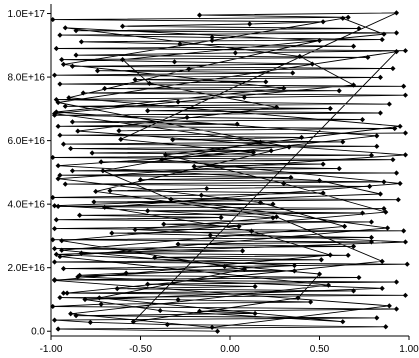 The width and height of the screenshot is (419, 358). I want to click on y-tick-label: 6.0E+16, so click(26, 141).